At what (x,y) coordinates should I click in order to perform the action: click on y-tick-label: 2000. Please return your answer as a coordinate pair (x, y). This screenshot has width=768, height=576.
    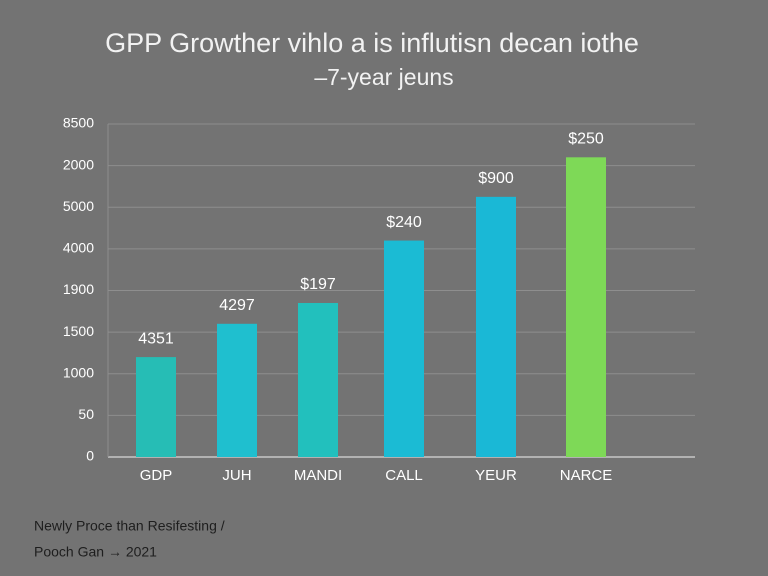
    Looking at the image, I should click on (78, 164).